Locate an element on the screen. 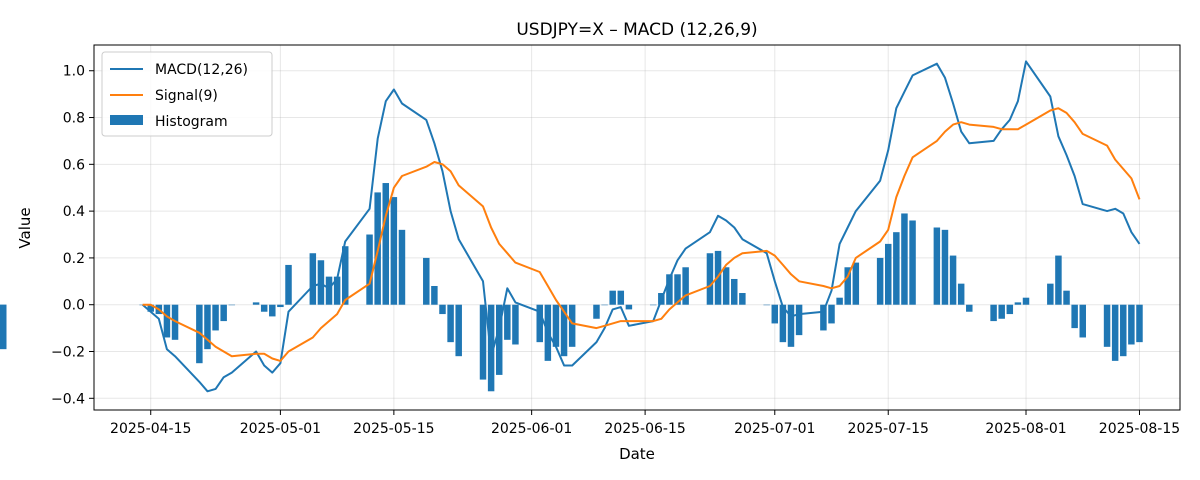  x-tick-label: 2025-08-01 is located at coordinates (1025, 429).